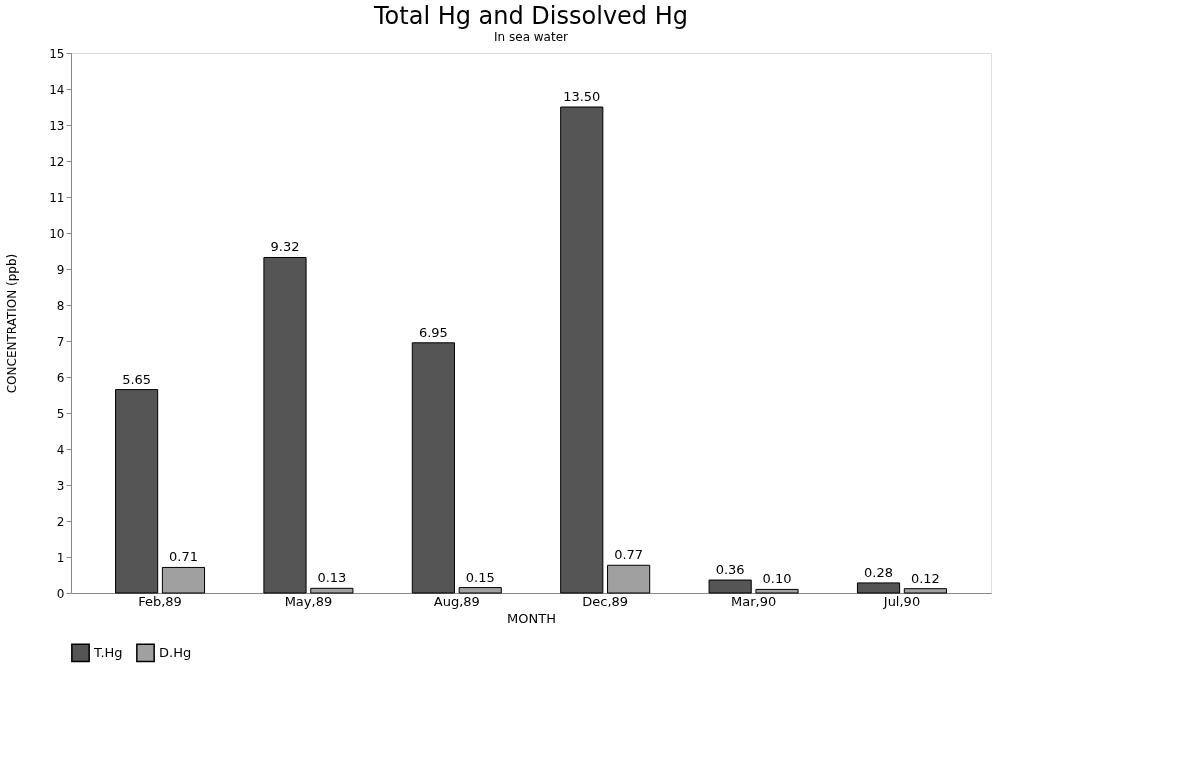 The width and height of the screenshot is (1194, 777). Describe the element at coordinates (12, 323) in the screenshot. I see `y-axis-title: CONCENTRATION (ppb)` at that location.